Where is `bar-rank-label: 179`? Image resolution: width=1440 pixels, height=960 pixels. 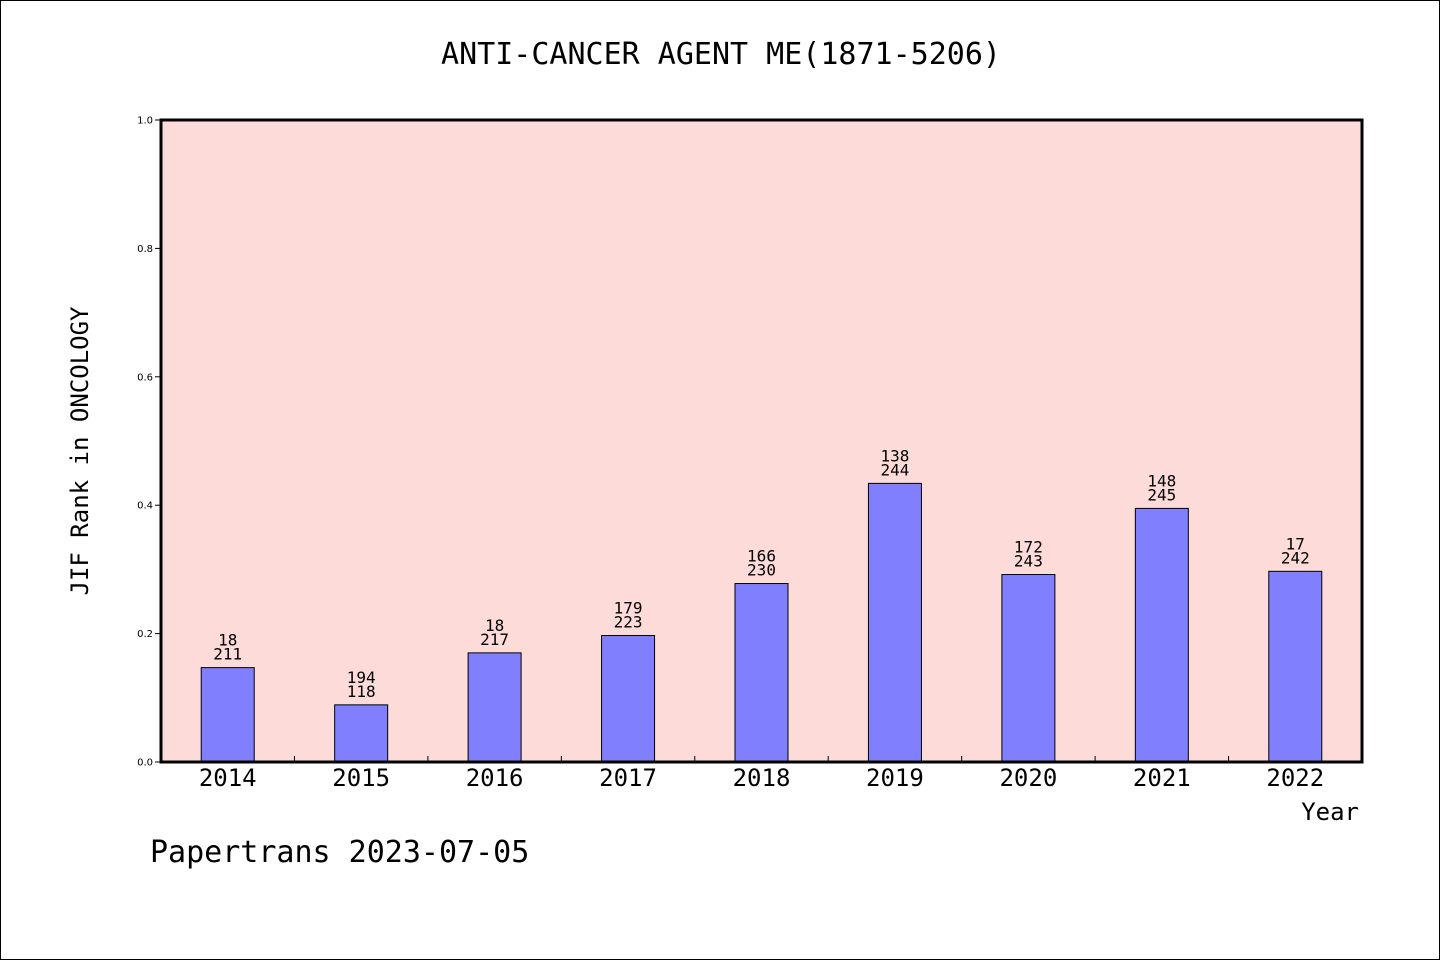
bar-rank-label: 179 is located at coordinates (628, 608).